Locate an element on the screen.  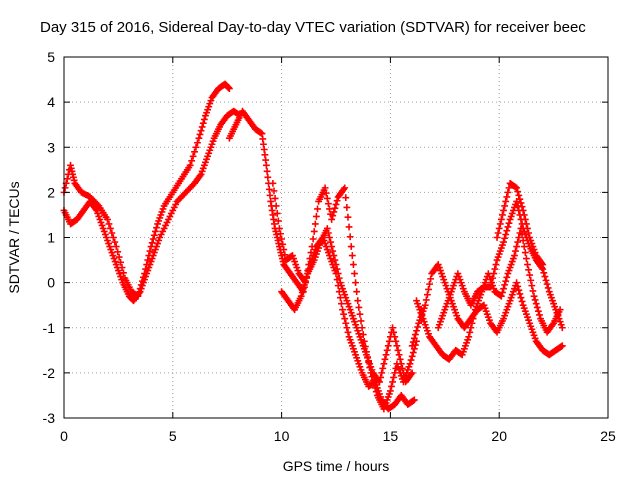
y-tick-label: 3 is located at coordinates (51, 147).